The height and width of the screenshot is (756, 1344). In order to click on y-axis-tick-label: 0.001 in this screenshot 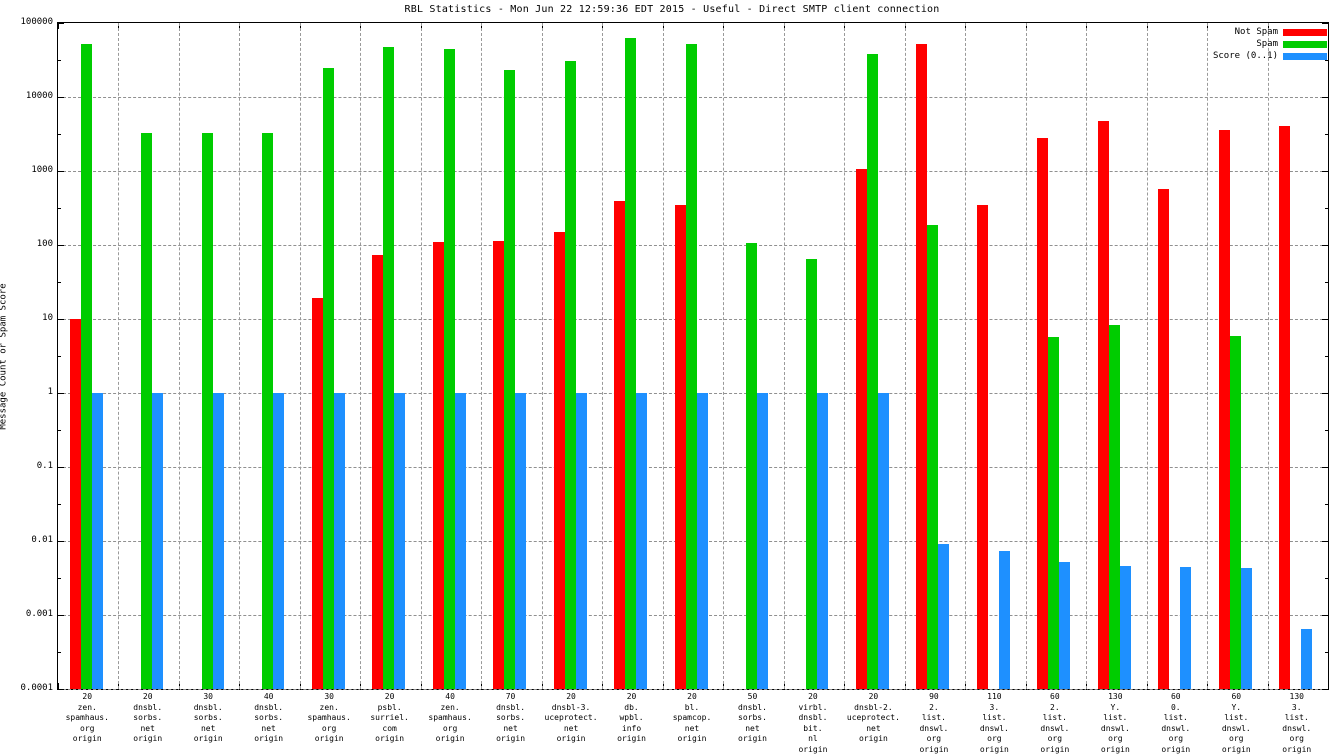, I will do `click(39, 614)`.